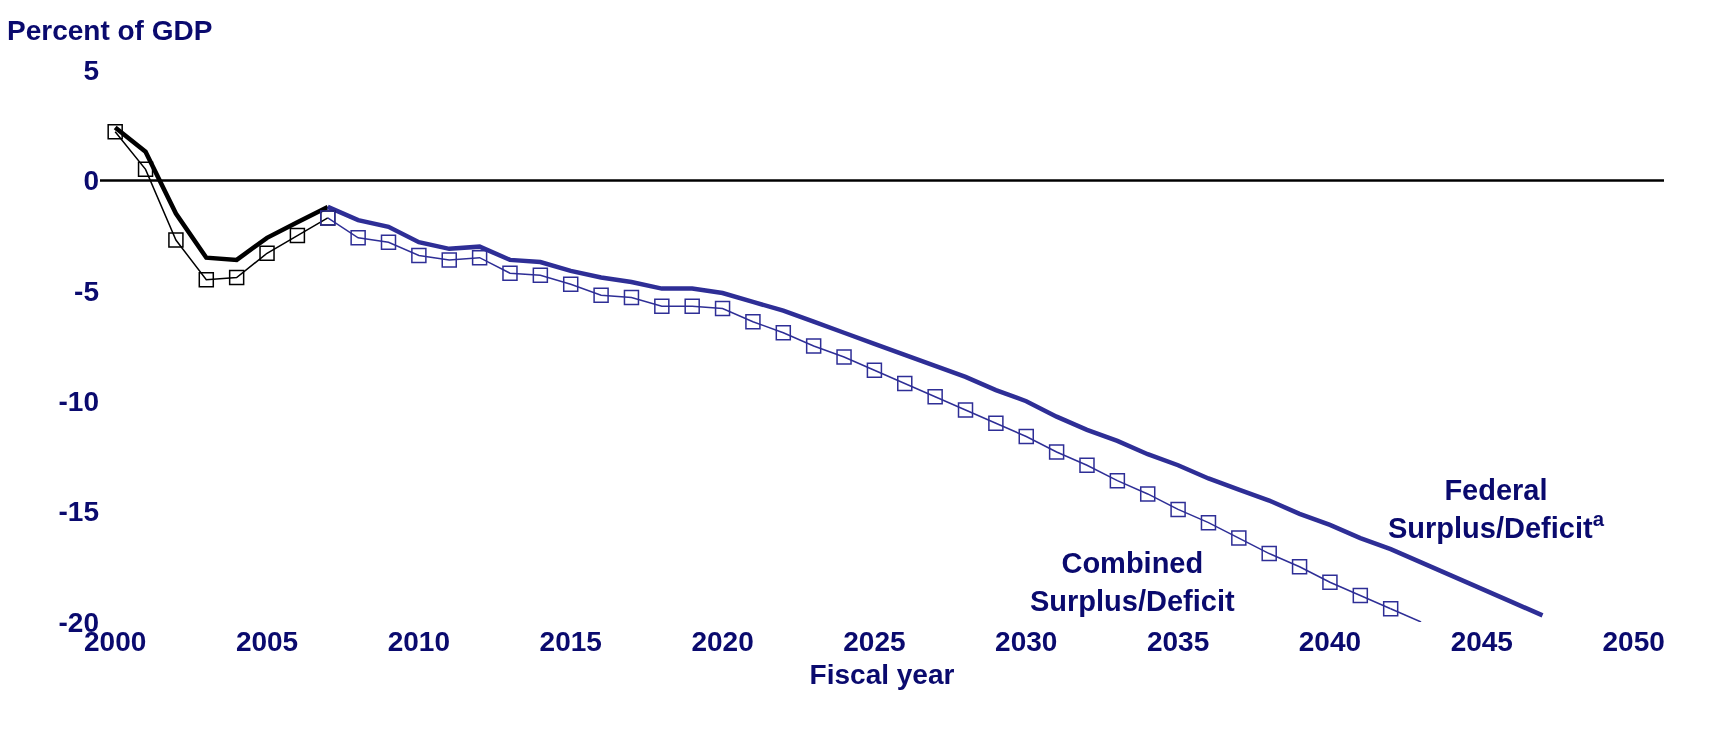  I want to click on x-tick-label: 2010, so click(419, 641).